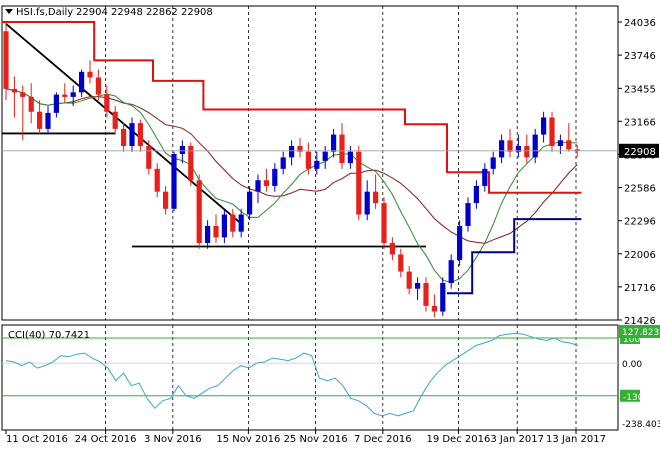  I want to click on price-tick-label: 24036, so click(640, 23).